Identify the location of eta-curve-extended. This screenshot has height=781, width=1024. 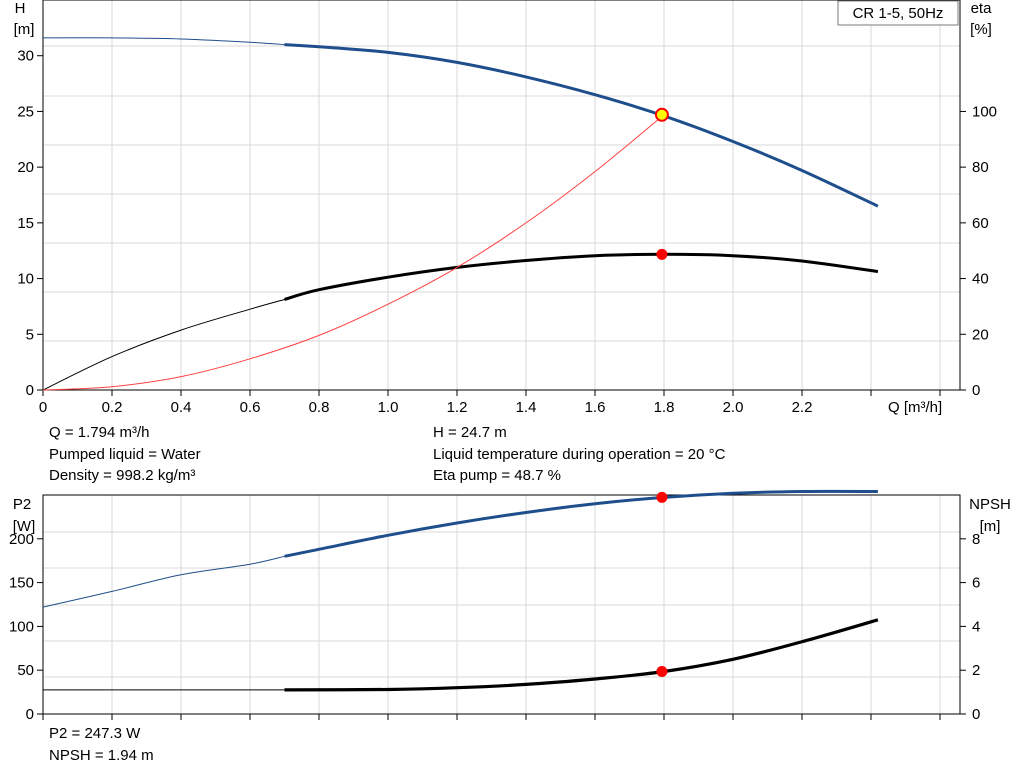
(163, 345).